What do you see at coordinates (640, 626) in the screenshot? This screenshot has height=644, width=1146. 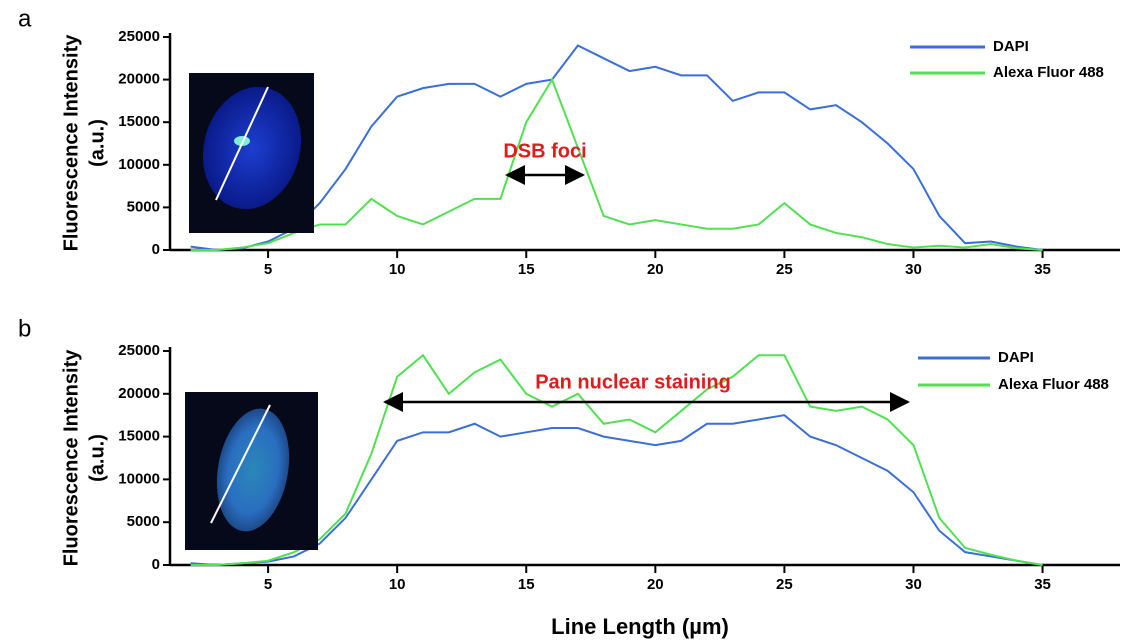 I see `x-axis-label: Line Length (µm)` at bounding box center [640, 626].